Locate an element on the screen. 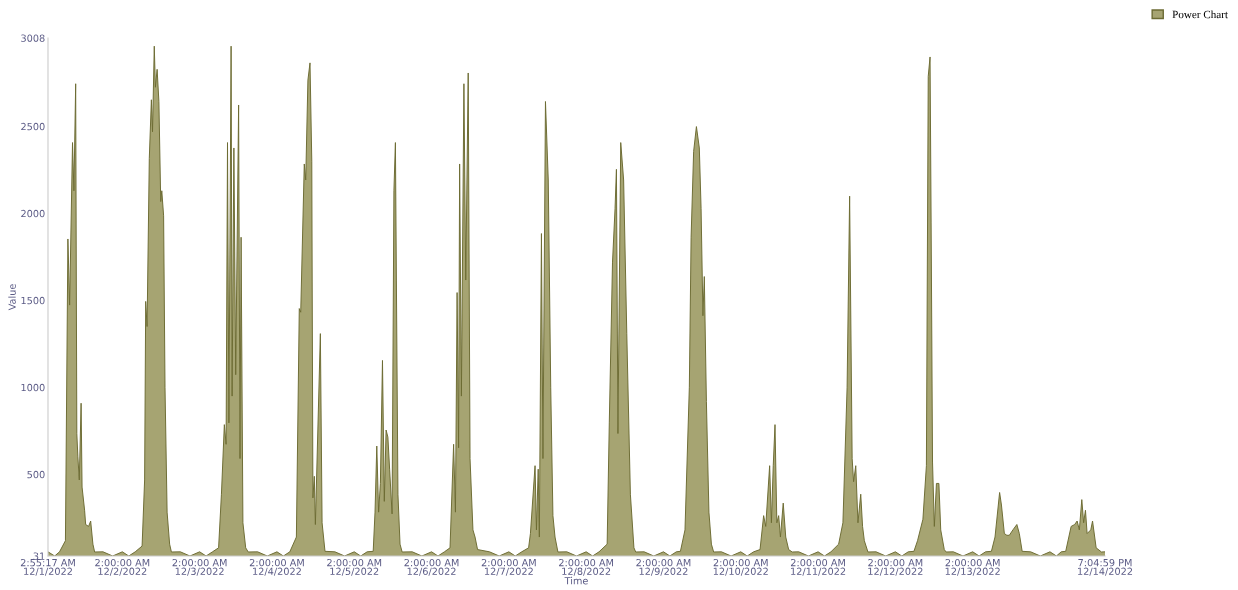 Image resolution: width=1238 pixels, height=590 pixels. legend-label: Power Chart is located at coordinates (1200, 14).